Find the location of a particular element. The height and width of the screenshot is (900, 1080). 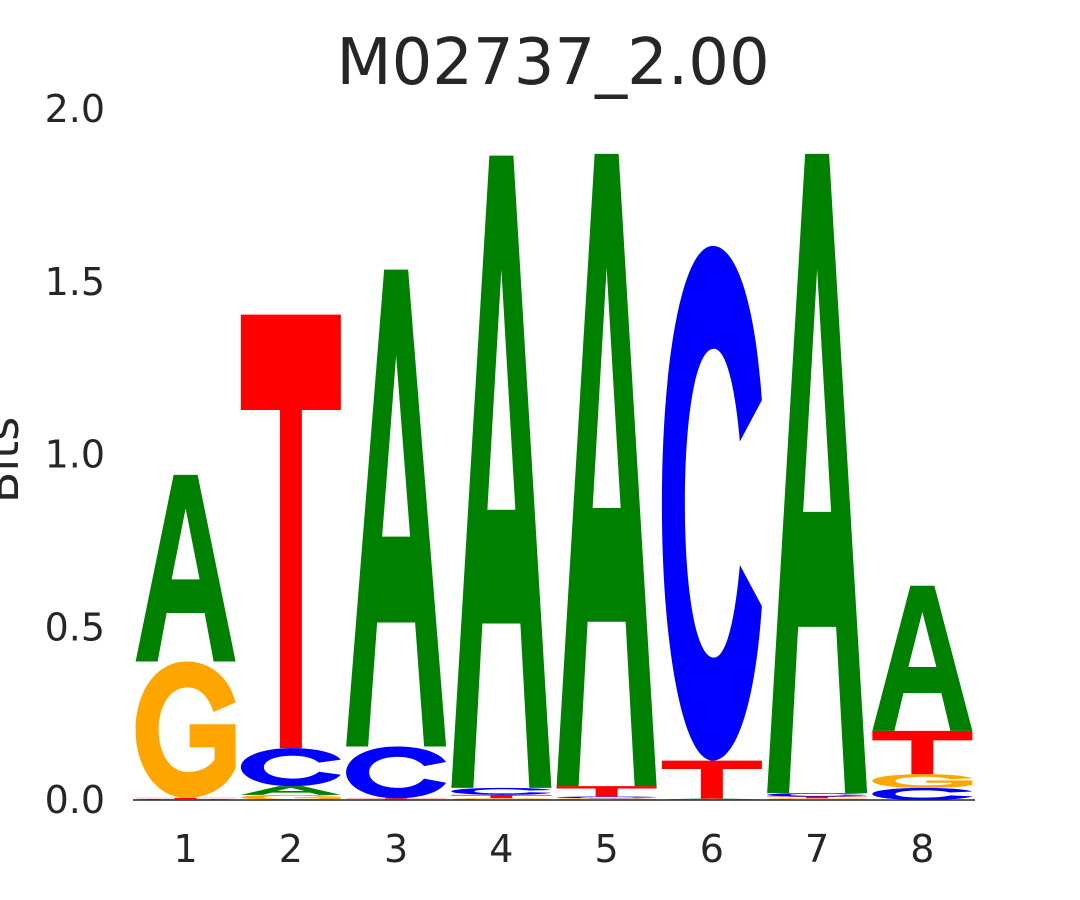

y-tick-label: 2.0 is located at coordinates (75, 109).